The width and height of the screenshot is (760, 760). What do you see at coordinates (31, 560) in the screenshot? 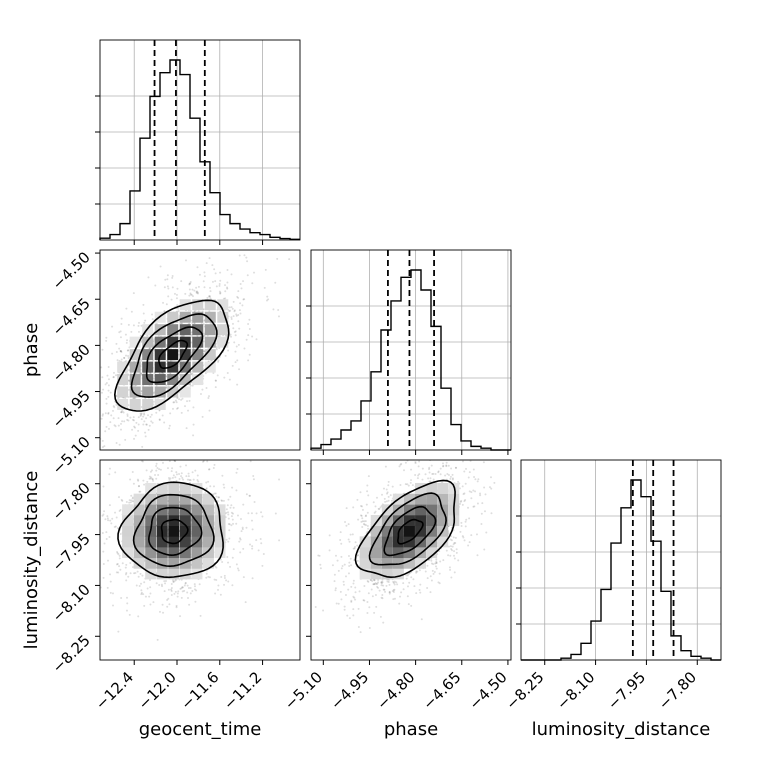
I see `yaxis-label-luminosity_distance: luminosity_distance` at bounding box center [31, 560].